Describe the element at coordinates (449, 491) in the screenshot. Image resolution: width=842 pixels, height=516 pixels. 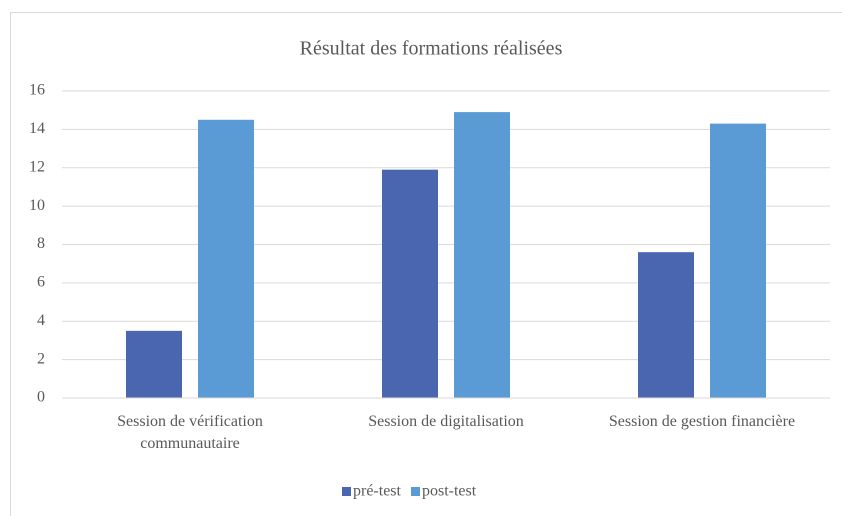
I see `legend-label: post-test` at that location.